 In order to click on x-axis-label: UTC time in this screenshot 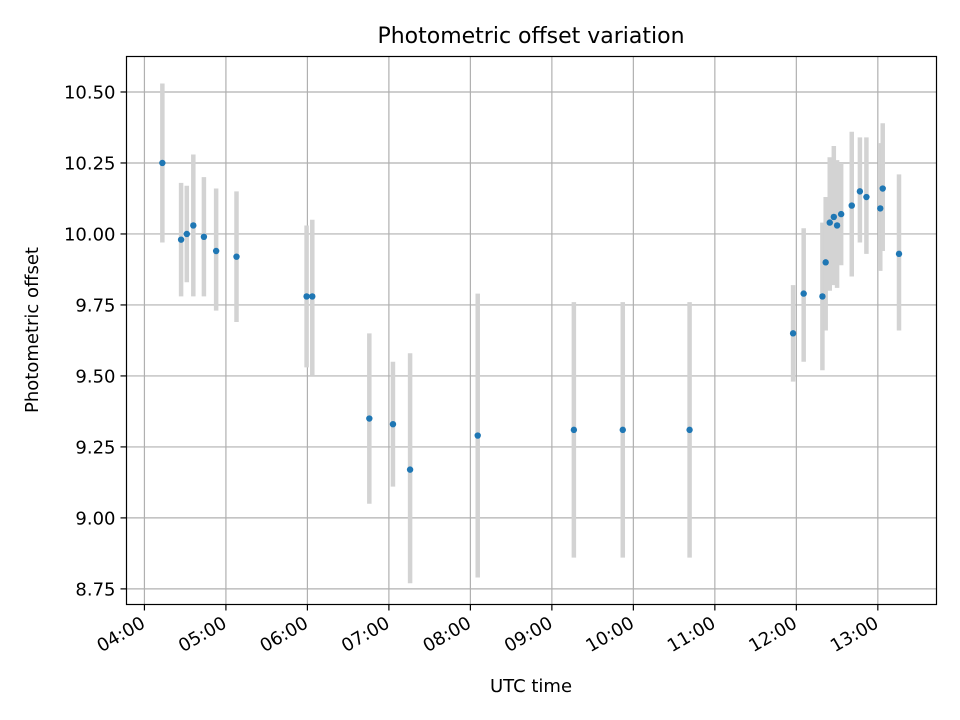, I will do `click(531, 686)`.